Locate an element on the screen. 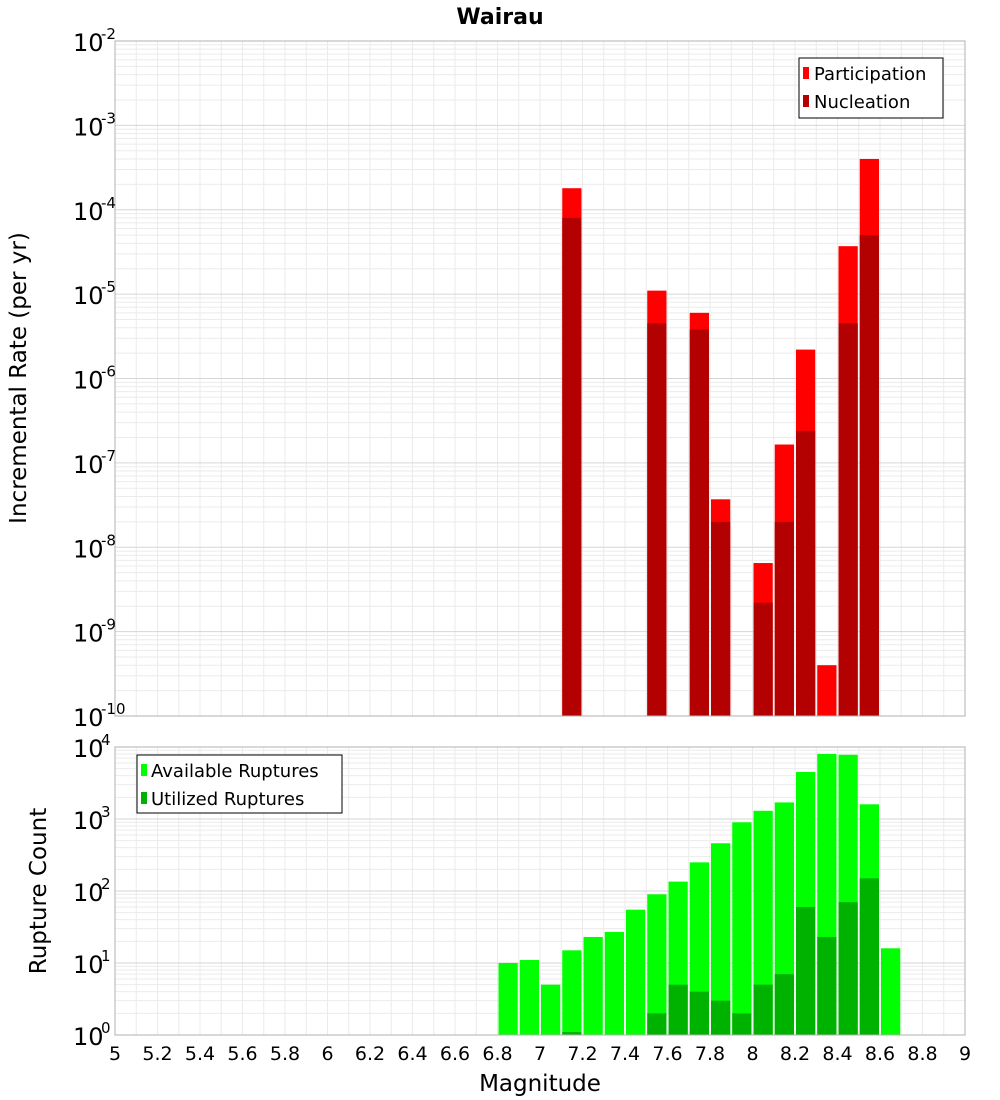 This screenshot has width=1000, height=1100. x-tick-label: 5.2 is located at coordinates (157, 1054).